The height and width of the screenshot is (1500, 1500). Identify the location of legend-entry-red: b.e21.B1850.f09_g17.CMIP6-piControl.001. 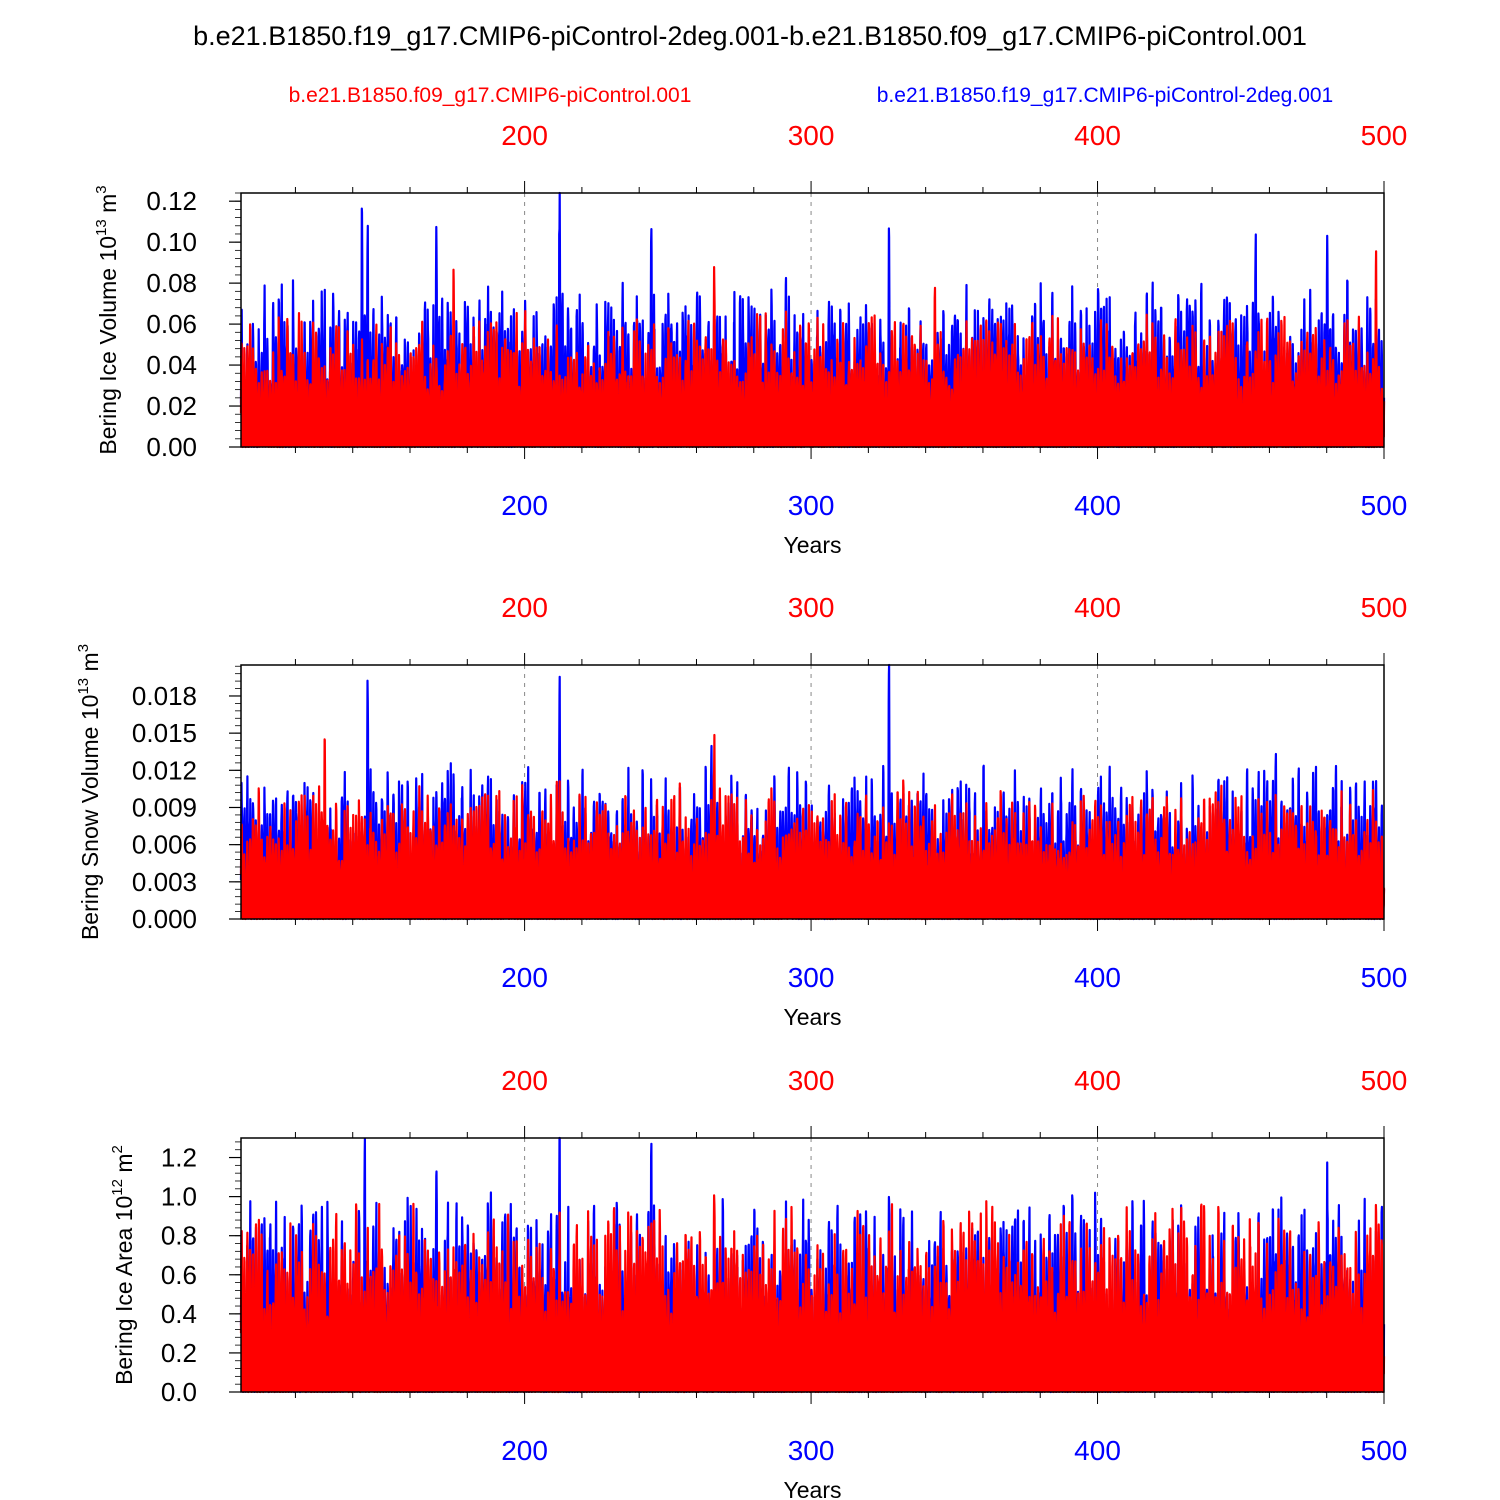
(490, 95).